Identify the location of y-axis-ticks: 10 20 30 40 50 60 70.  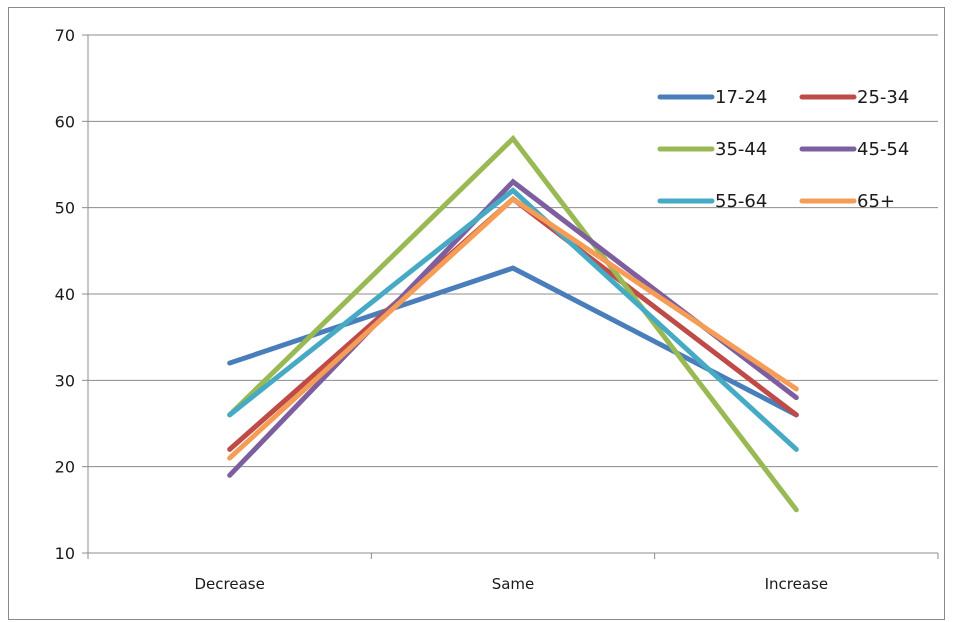
(71, 294).